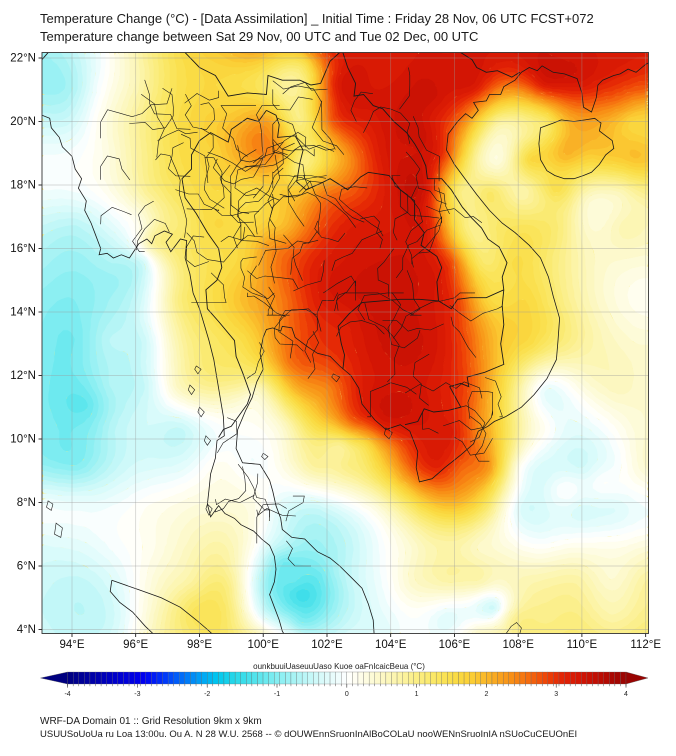 This screenshot has width=676, height=756. What do you see at coordinates (556, 694) in the screenshot?
I see `svg-text: 3` at bounding box center [556, 694].